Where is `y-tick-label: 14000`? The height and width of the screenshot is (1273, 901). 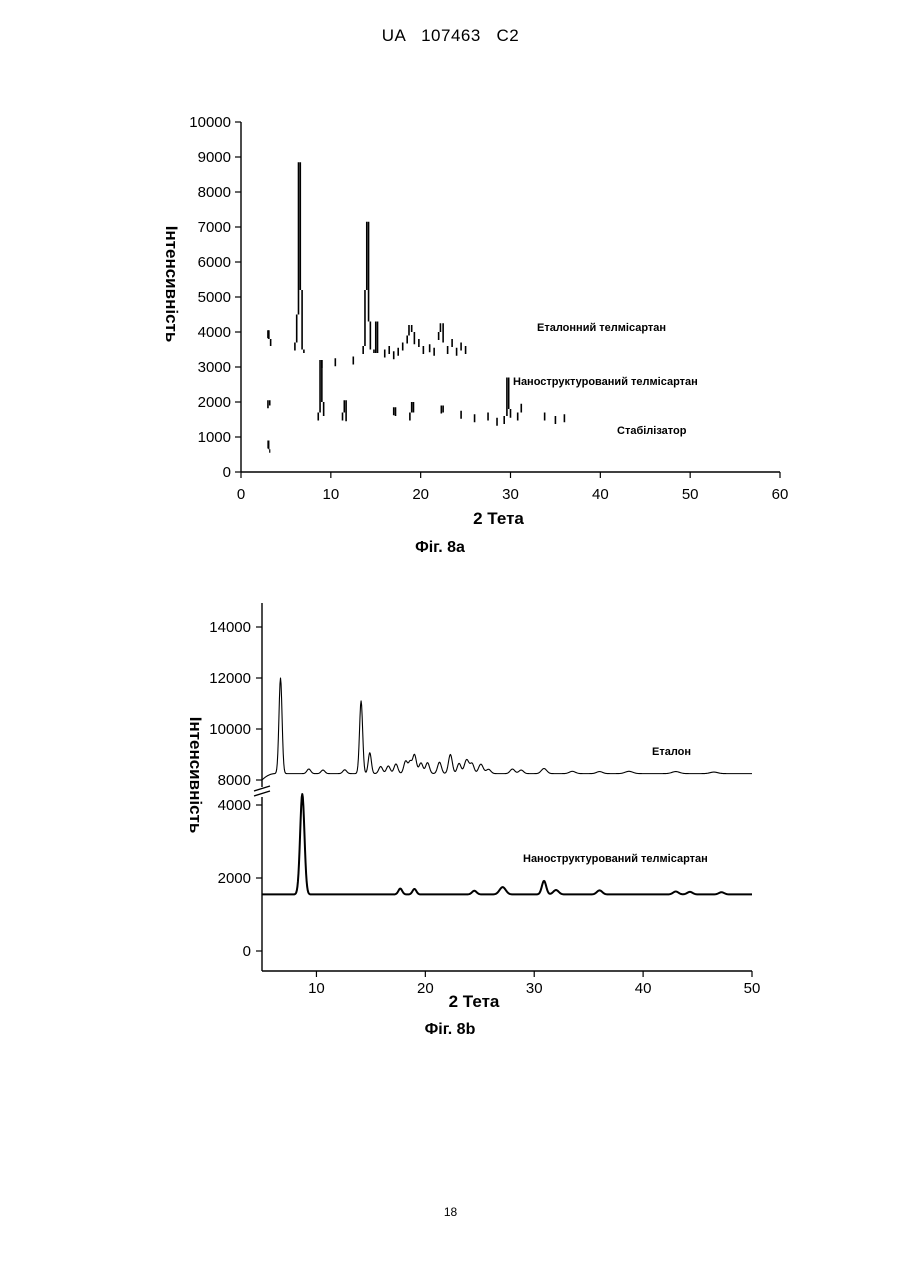 y-tick-label: 14000 is located at coordinates (230, 627).